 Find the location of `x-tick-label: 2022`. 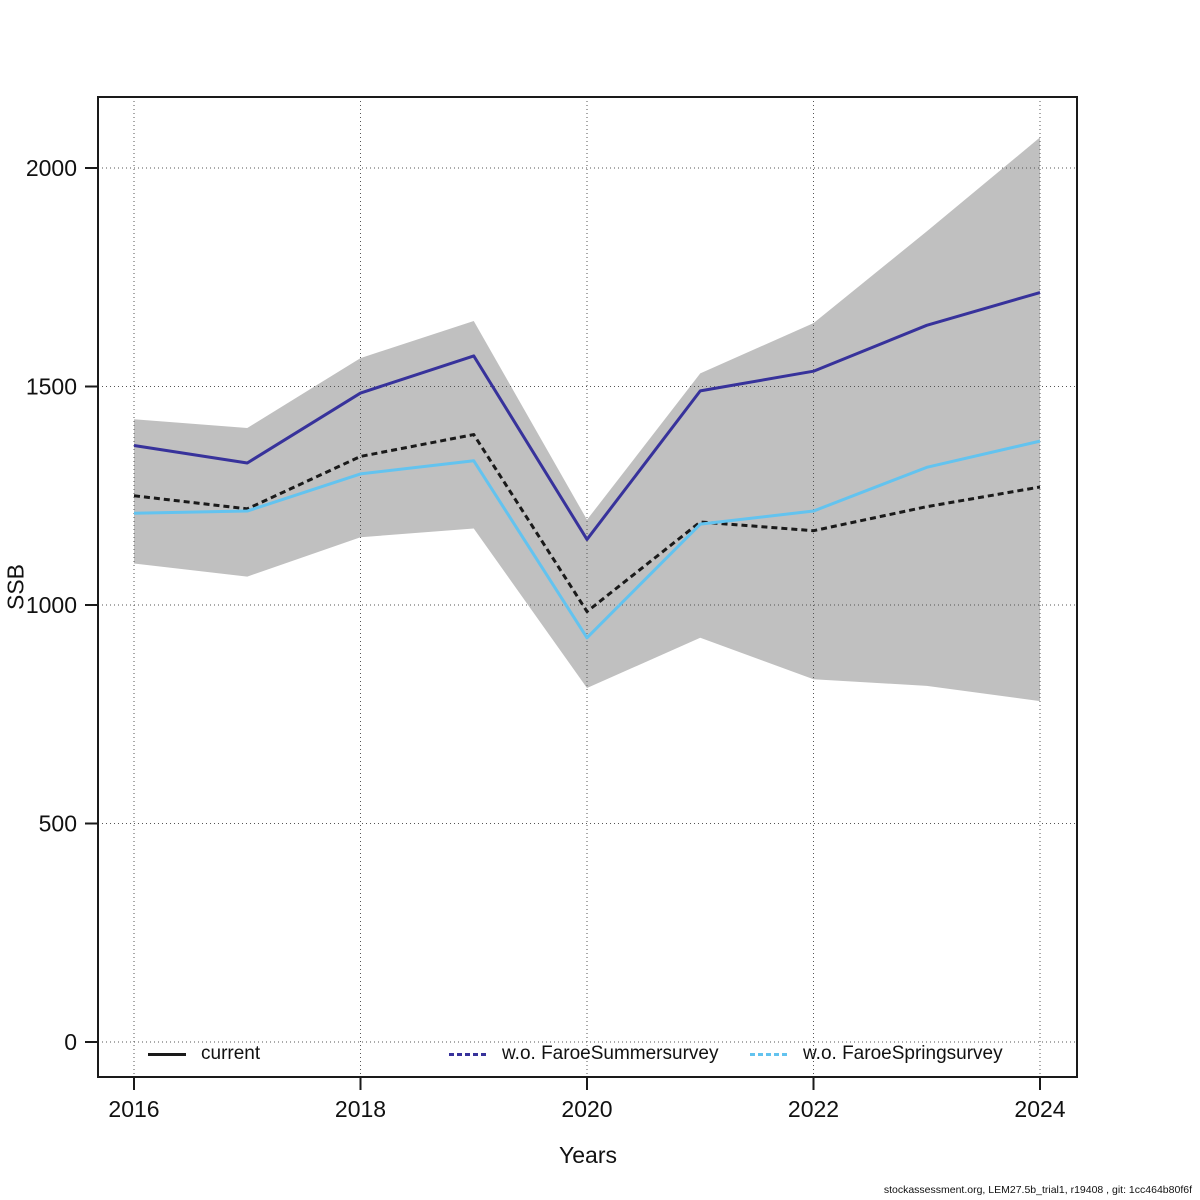

x-tick-label: 2022 is located at coordinates (813, 1109).